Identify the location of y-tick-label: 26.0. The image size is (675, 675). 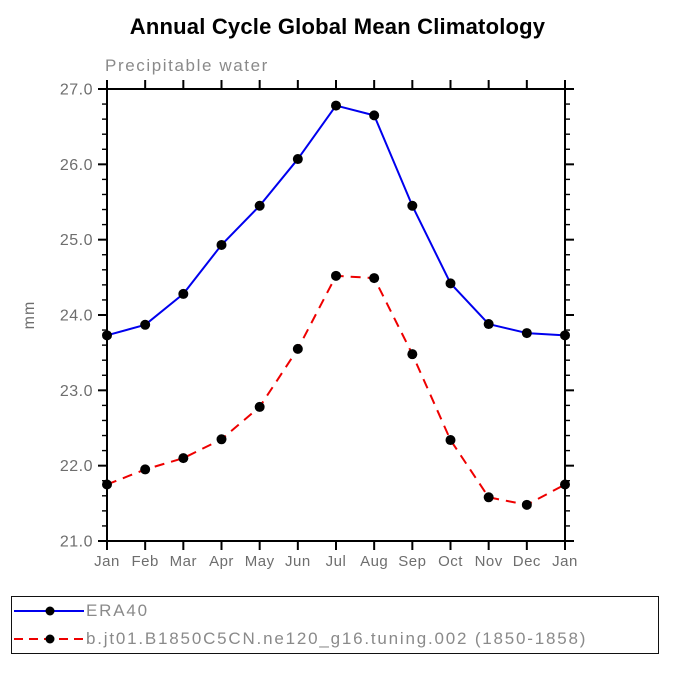
(76, 165).